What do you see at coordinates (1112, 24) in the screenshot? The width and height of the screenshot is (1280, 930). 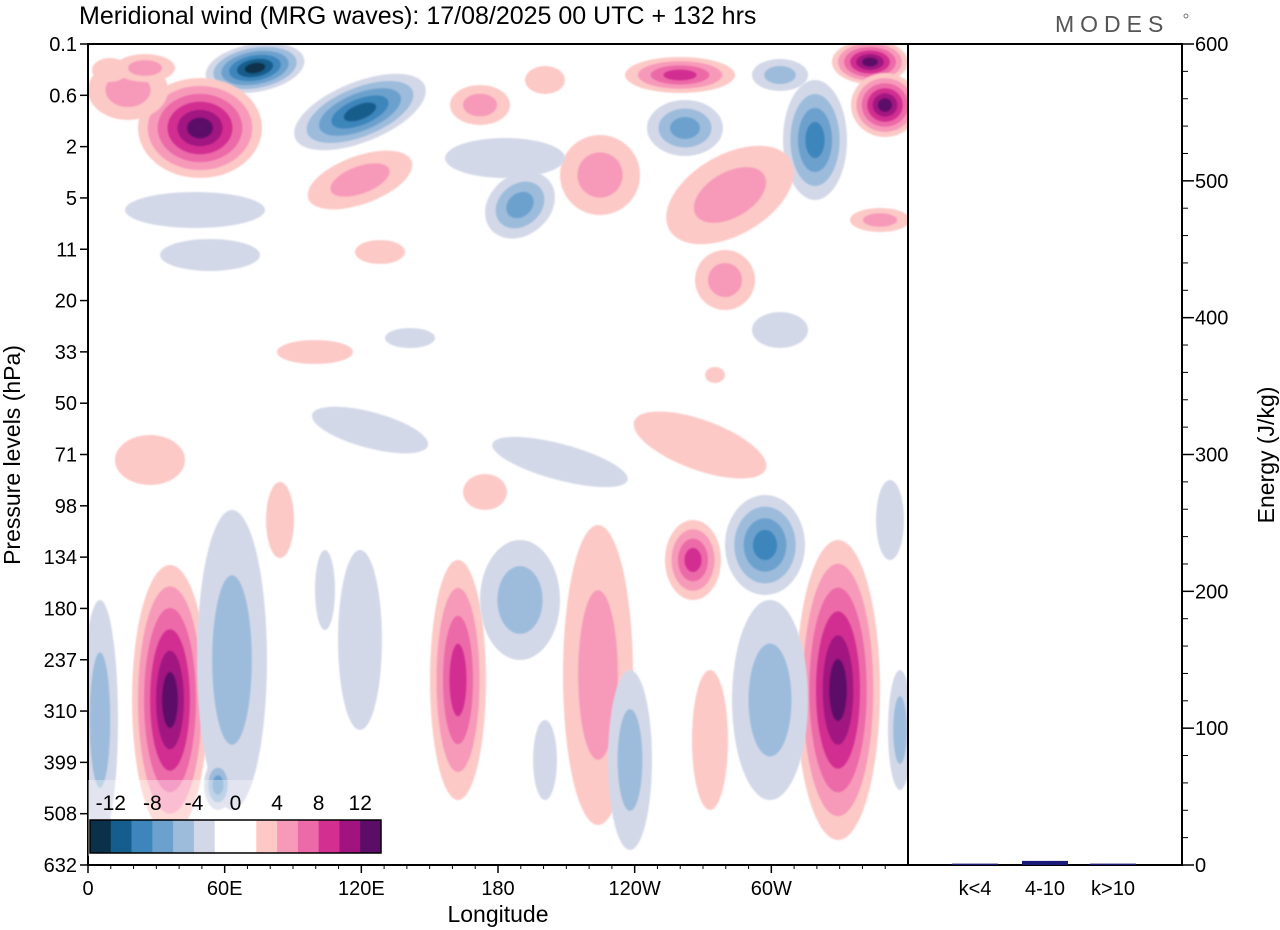 I see `modes-logo: MODES` at bounding box center [1112, 24].